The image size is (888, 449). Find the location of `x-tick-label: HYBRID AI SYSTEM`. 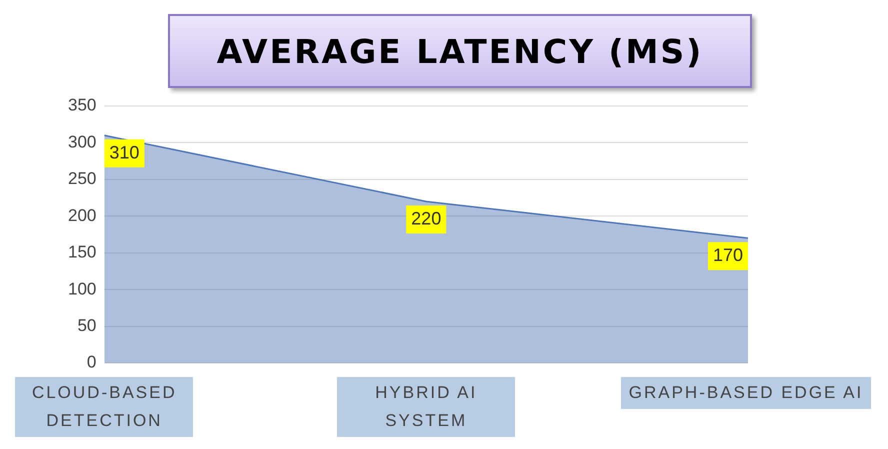

x-tick-label: HYBRID AI SYSTEM is located at coordinates (426, 407).